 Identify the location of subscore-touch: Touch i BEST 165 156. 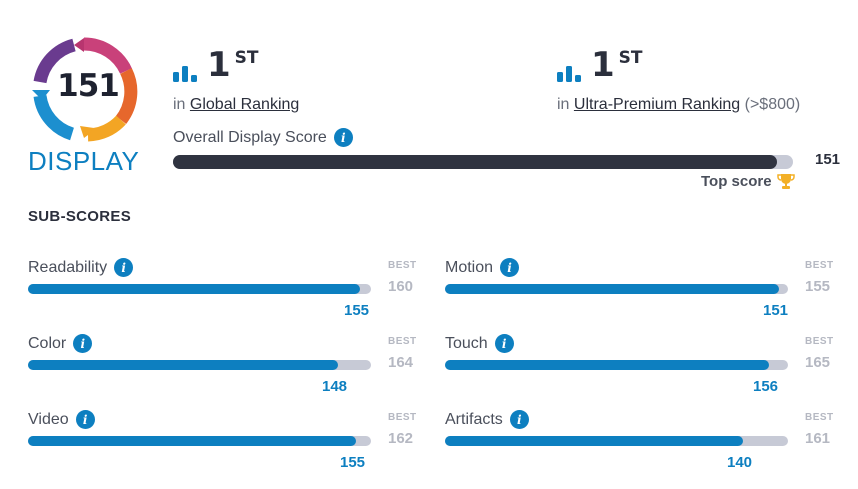
(640, 369).